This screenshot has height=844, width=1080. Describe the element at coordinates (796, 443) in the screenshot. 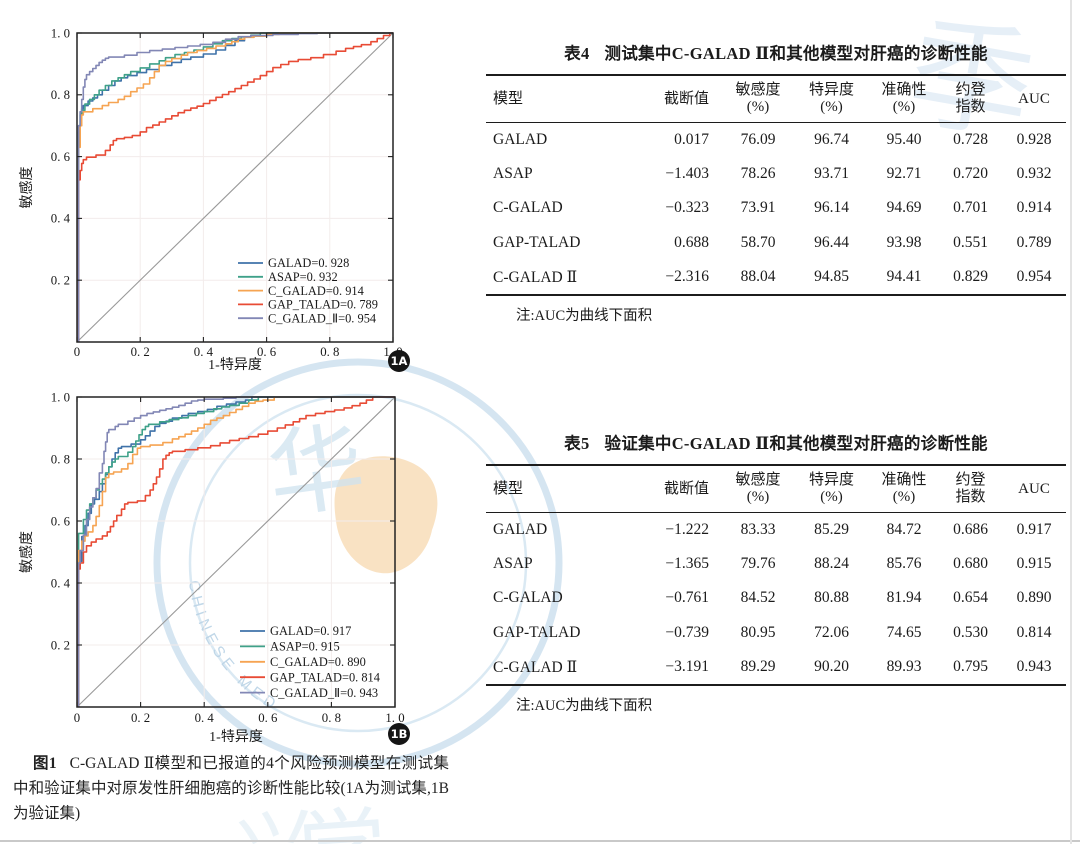

I see `table5-caption-title: 验证集中C-GALAD Ⅱ和其他模型对肝癌的诊断性能` at that location.